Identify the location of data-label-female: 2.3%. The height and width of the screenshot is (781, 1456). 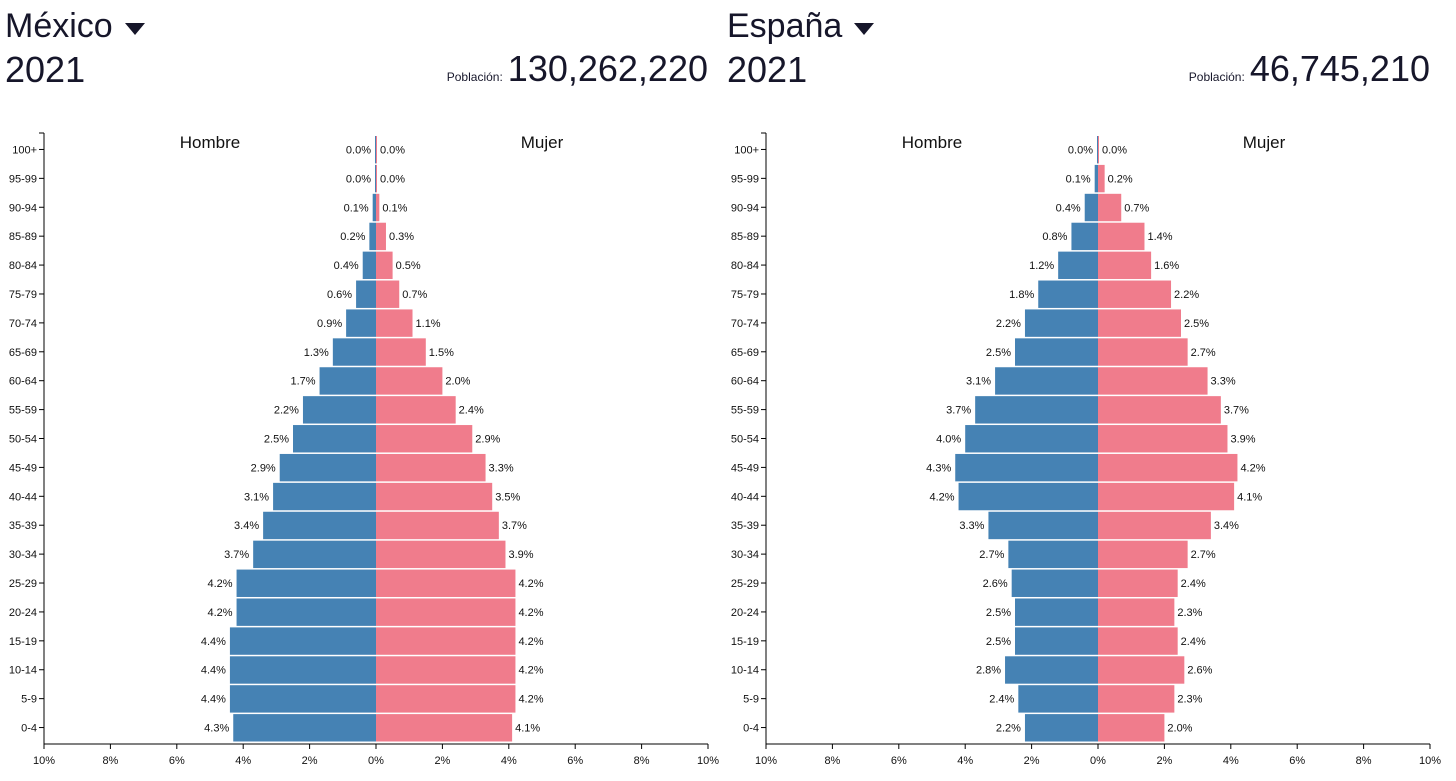
(1189, 700).